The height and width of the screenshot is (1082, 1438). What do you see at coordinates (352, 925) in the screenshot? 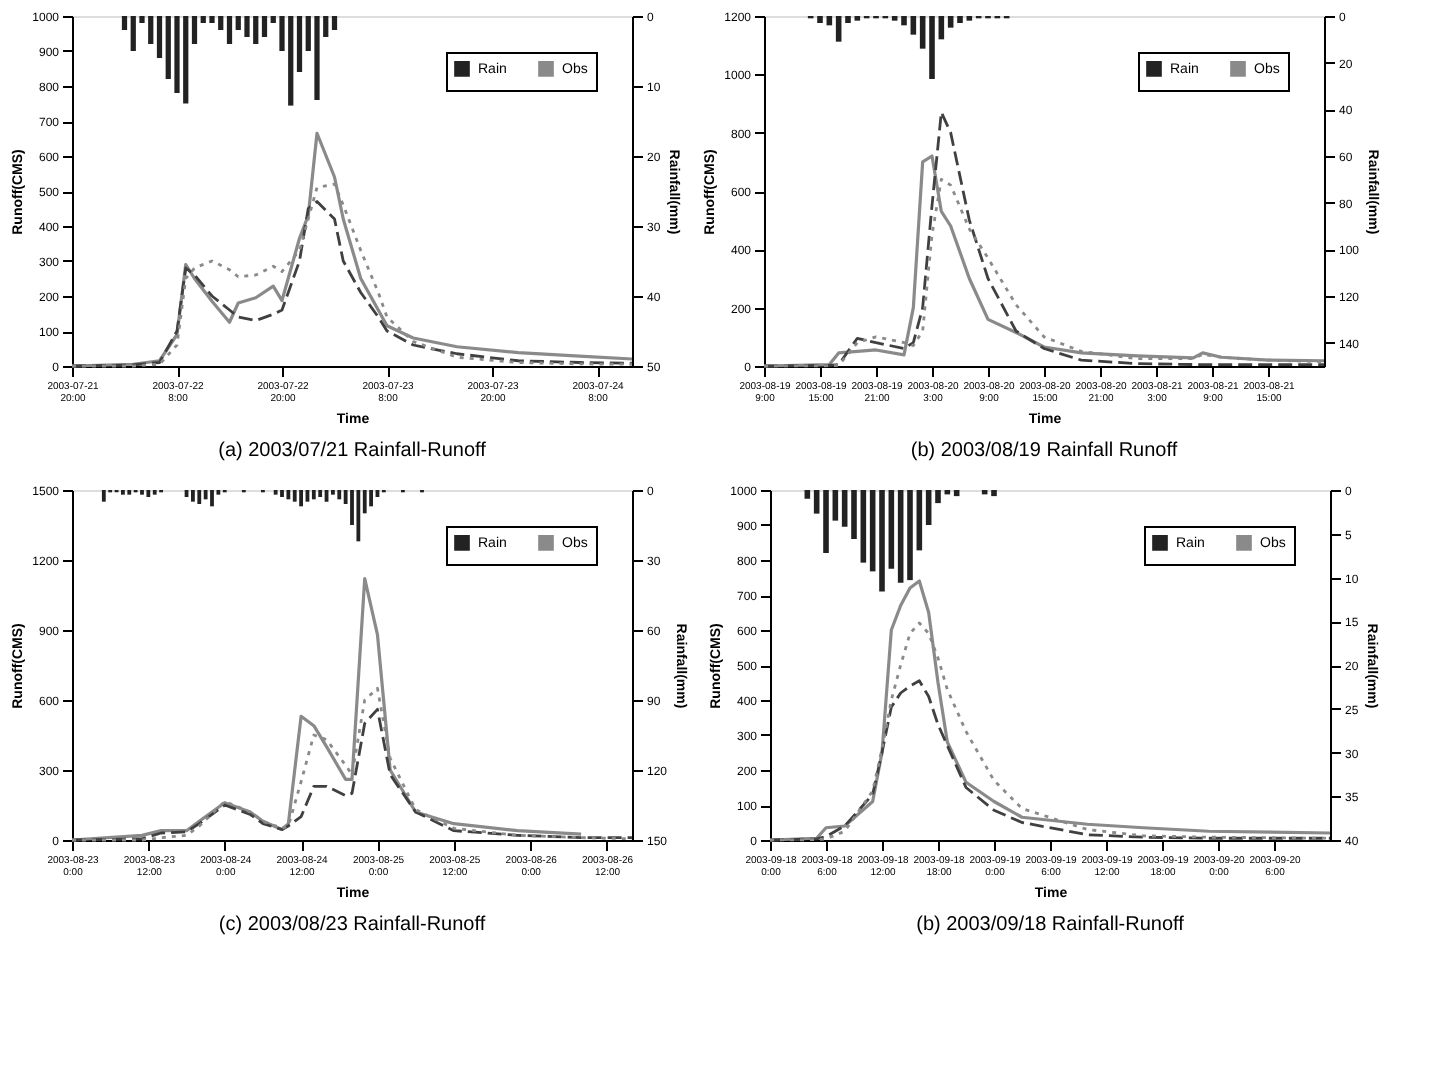
I see `text: (c) 2003/08/23 Rainfall-Runoff` at bounding box center [352, 925].